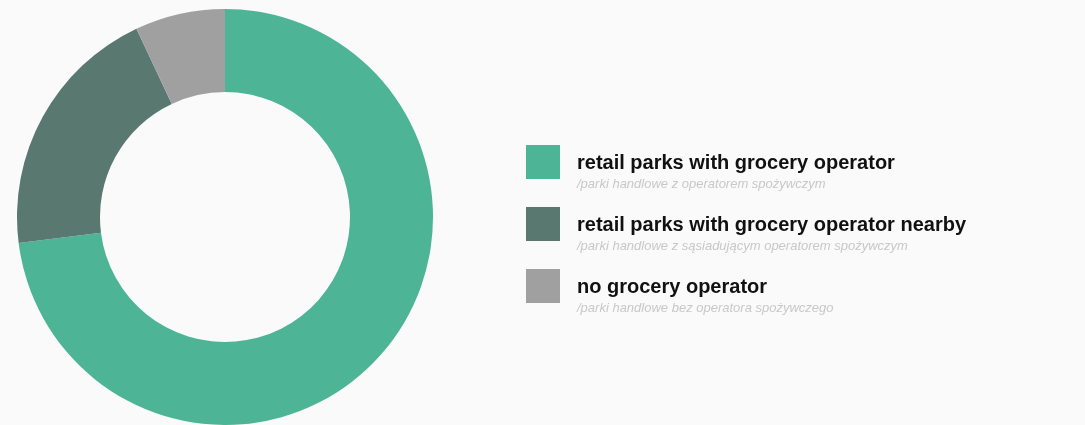 The image size is (1085, 425). Describe the element at coordinates (672, 286) in the screenshot. I see `legend-label: no grocery operator` at that location.